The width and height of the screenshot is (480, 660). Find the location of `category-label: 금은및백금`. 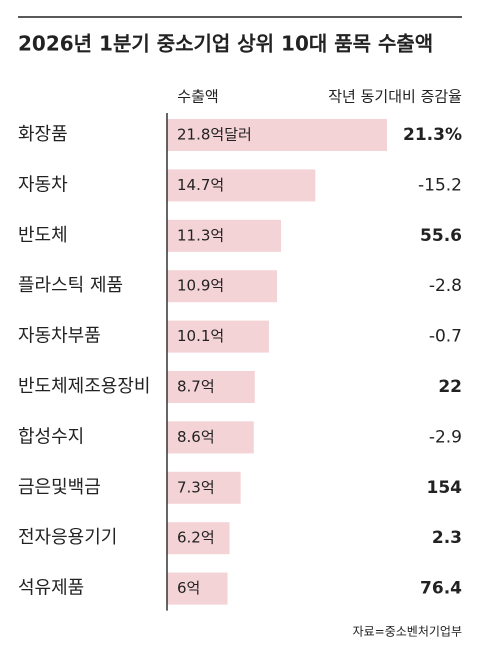

category-label: 금은및백금 is located at coordinates (59, 487).